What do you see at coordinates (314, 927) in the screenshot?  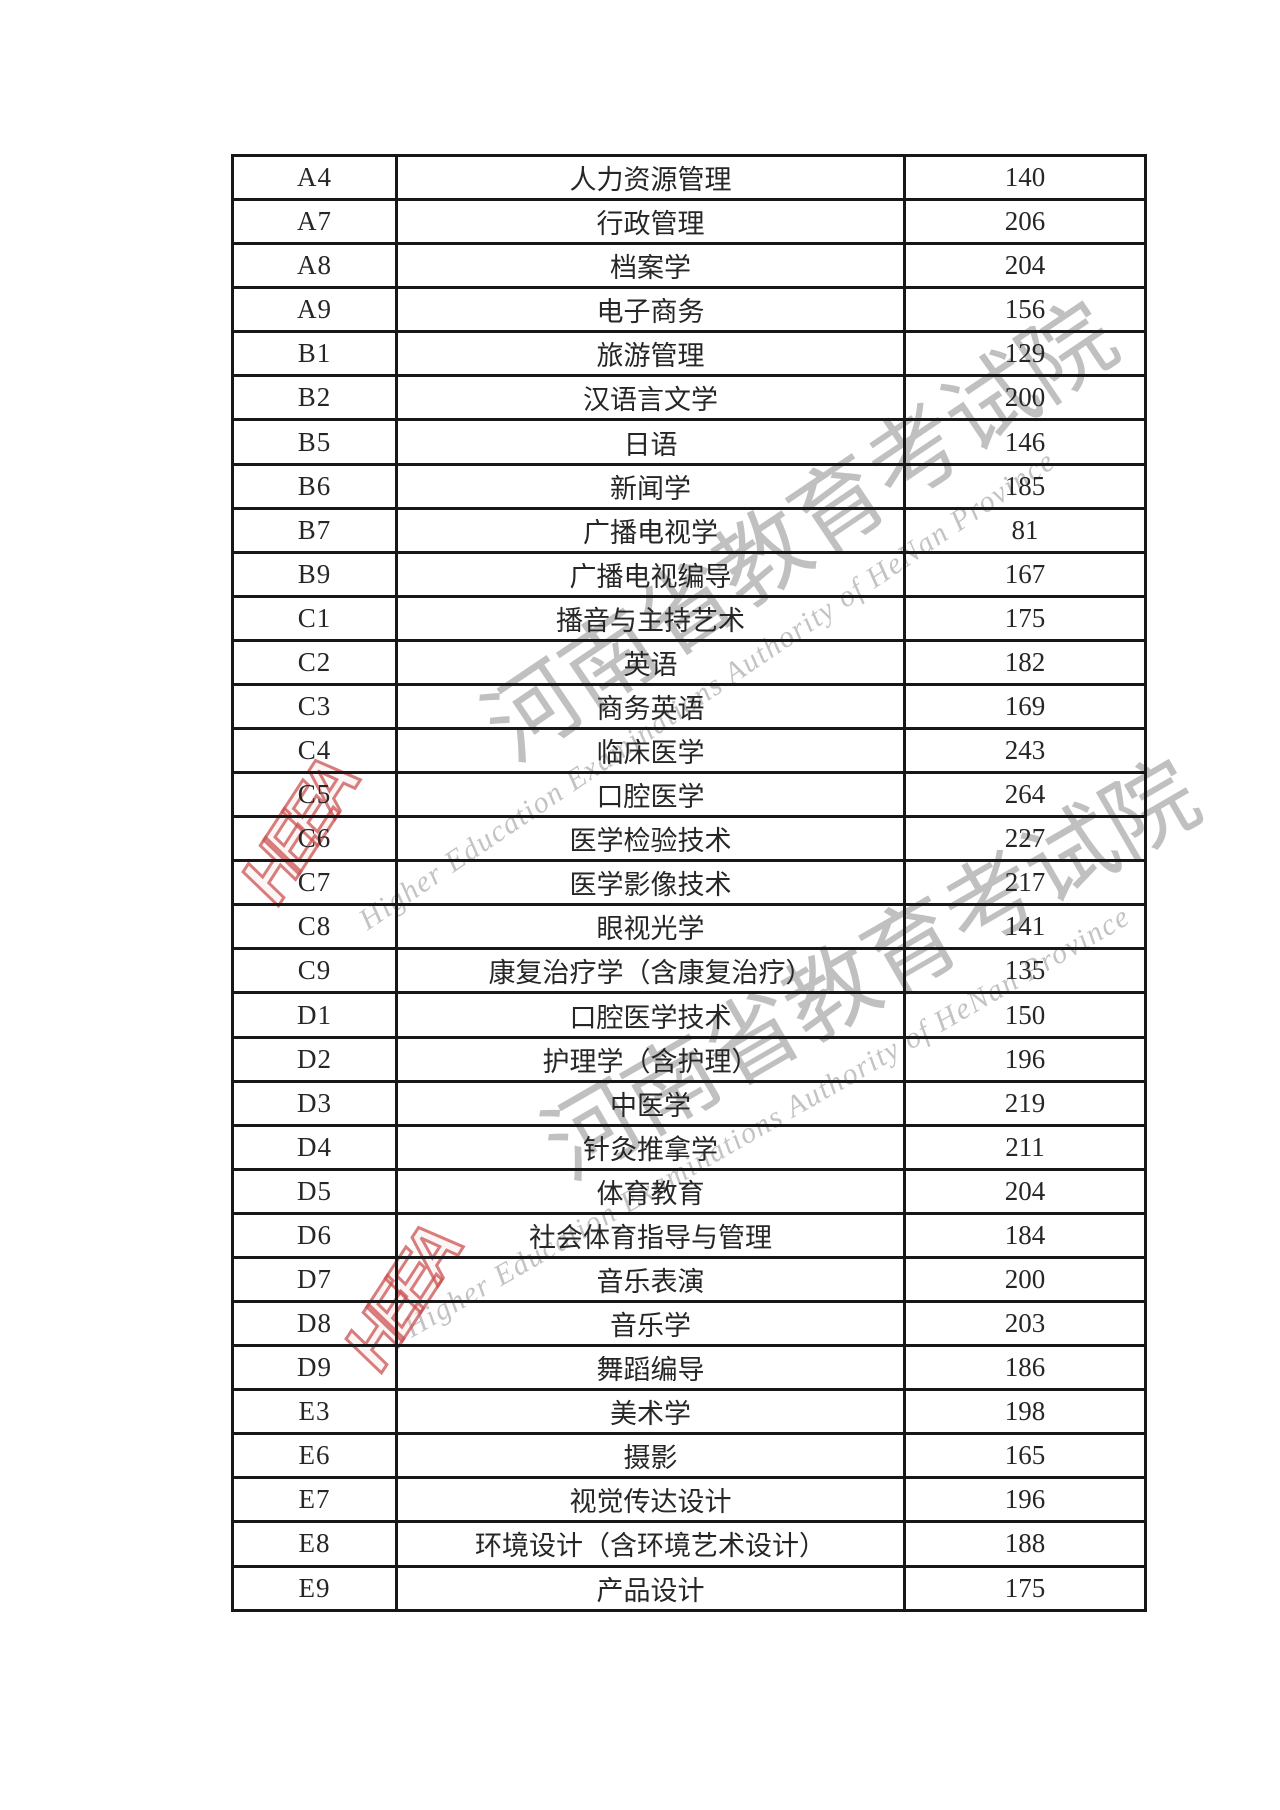 I see `major-code-cell: C8` at bounding box center [314, 927].